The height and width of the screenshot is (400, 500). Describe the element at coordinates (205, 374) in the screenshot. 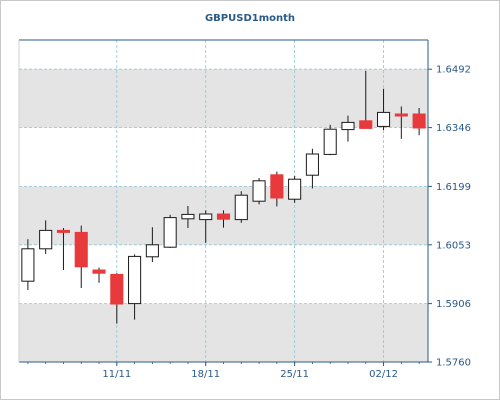

I see `x-tick-label: 18/11` at that location.